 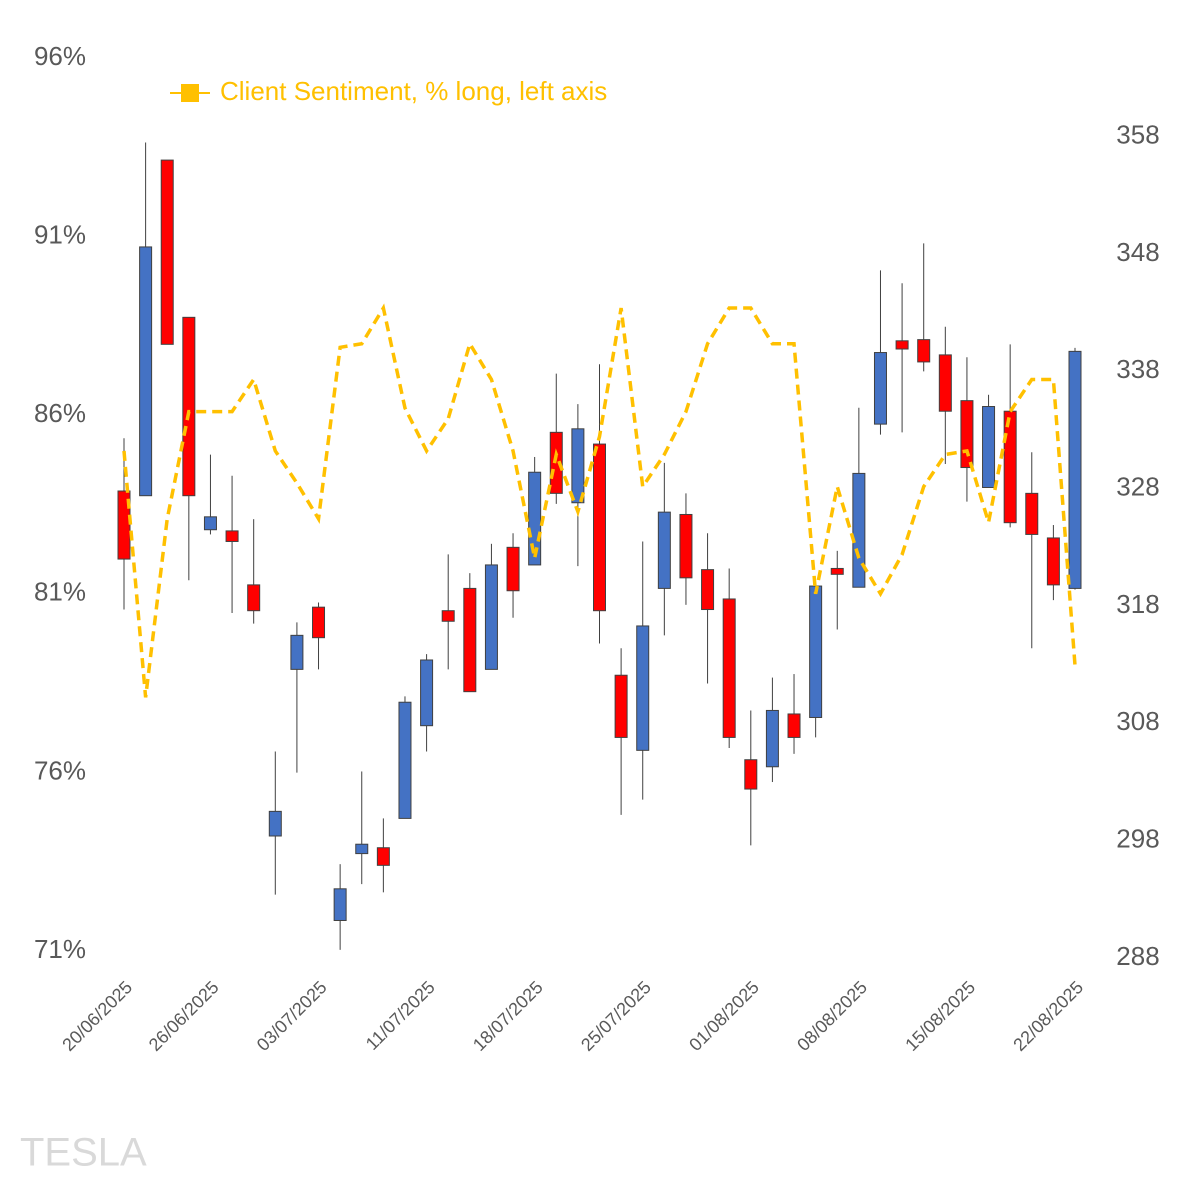 I want to click on x-tick-label: 22/08/2025, so click(x=1048, y=1016).